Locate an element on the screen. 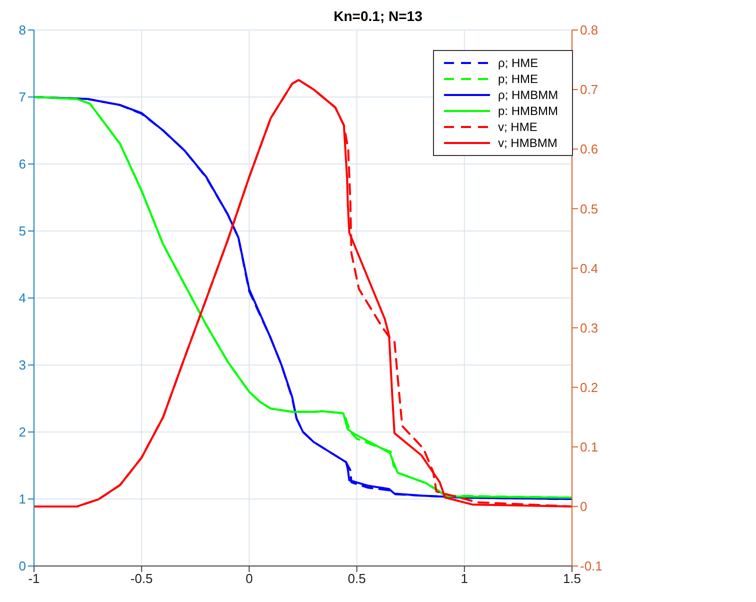 This screenshot has height=602, width=756. legend-label: v; HMBMM is located at coordinates (528, 143).